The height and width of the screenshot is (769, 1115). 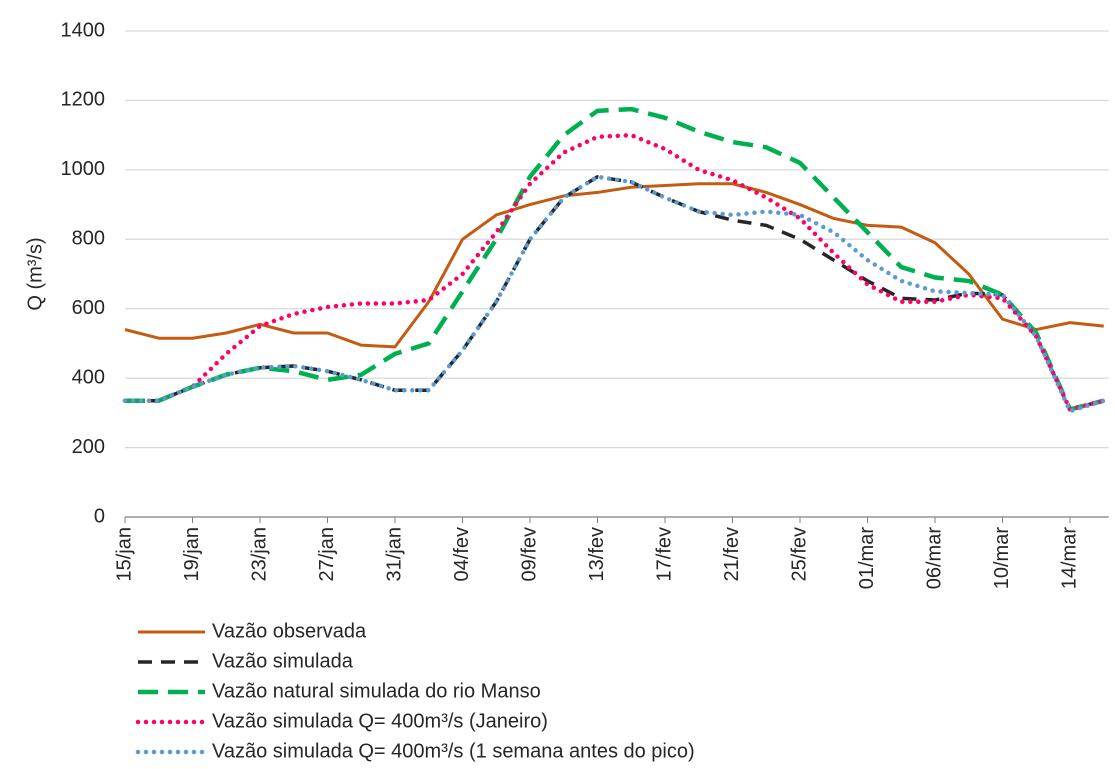 What do you see at coordinates (664, 554) in the screenshot?
I see `x-tick-label: 17/fev` at bounding box center [664, 554].